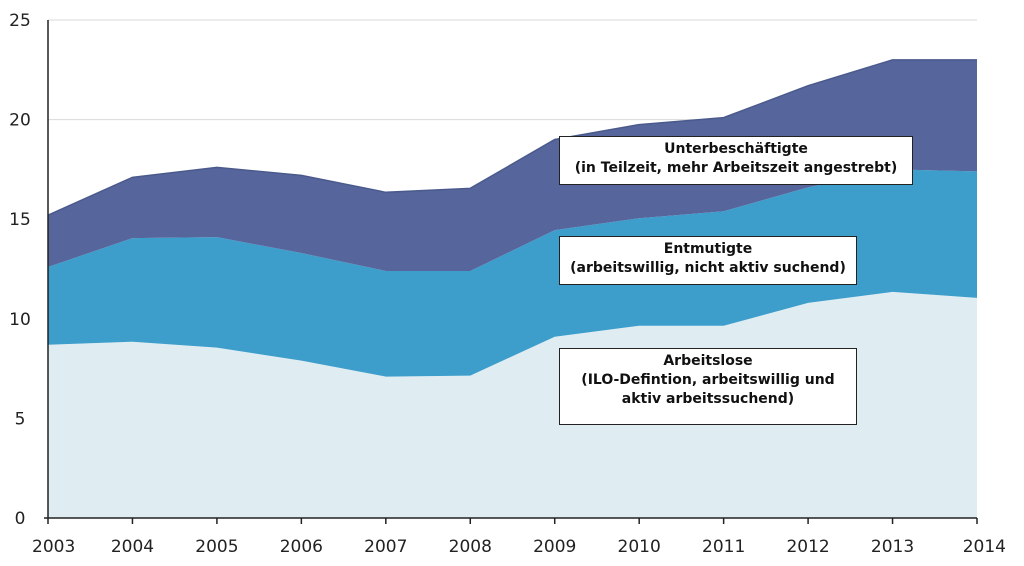 The width and height of the screenshot is (1024, 566). What do you see at coordinates (984, 547) in the screenshot?
I see `x-tick-label-2014: 2014` at bounding box center [984, 547].